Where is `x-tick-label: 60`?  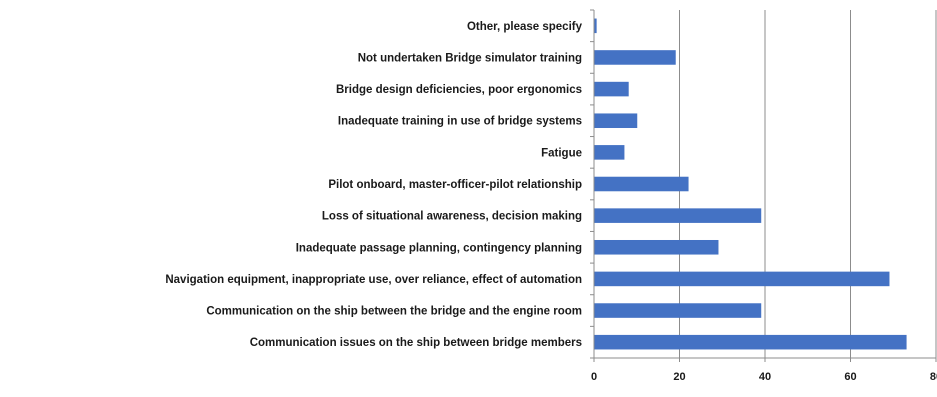
x-tick-label: 60 is located at coordinates (850, 377).